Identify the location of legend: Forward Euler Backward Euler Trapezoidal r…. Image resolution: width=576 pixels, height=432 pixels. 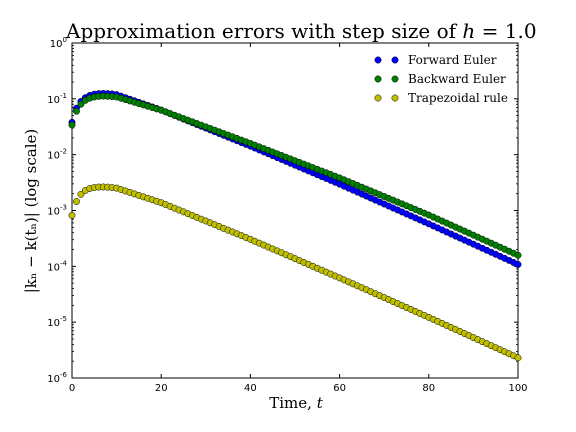
(441, 79).